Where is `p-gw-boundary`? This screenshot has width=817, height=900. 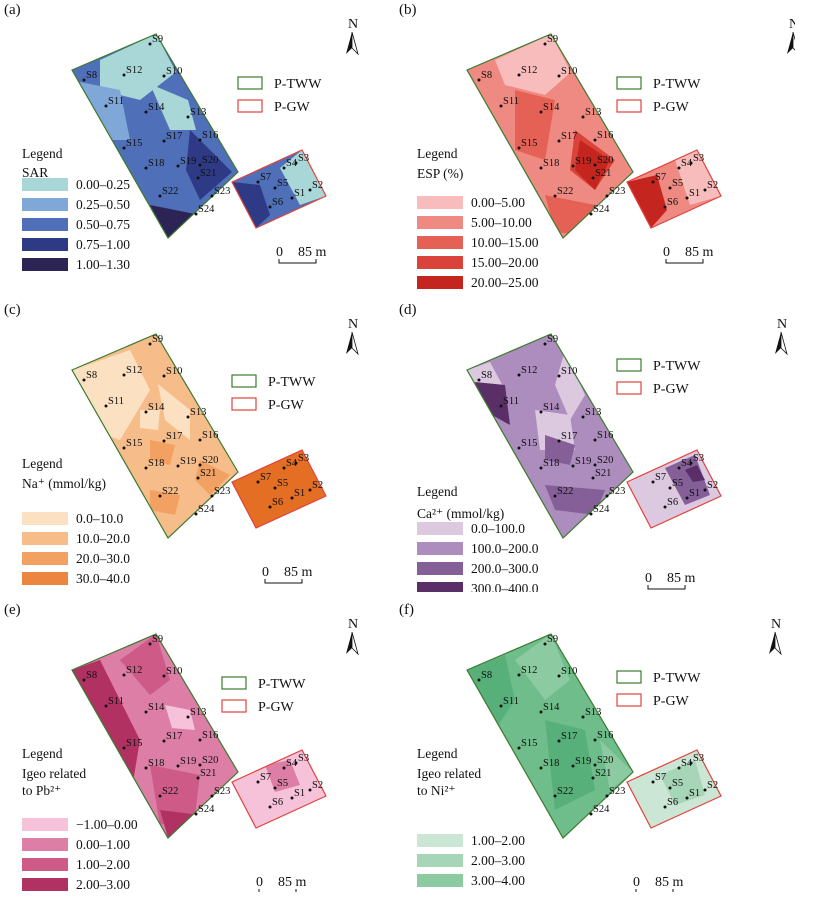 p-gw-boundary is located at coordinates (279, 489).